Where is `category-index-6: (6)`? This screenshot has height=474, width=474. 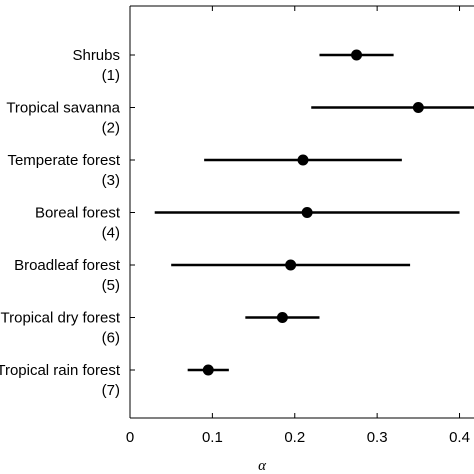 category-index-6: (6) is located at coordinates (111, 338).